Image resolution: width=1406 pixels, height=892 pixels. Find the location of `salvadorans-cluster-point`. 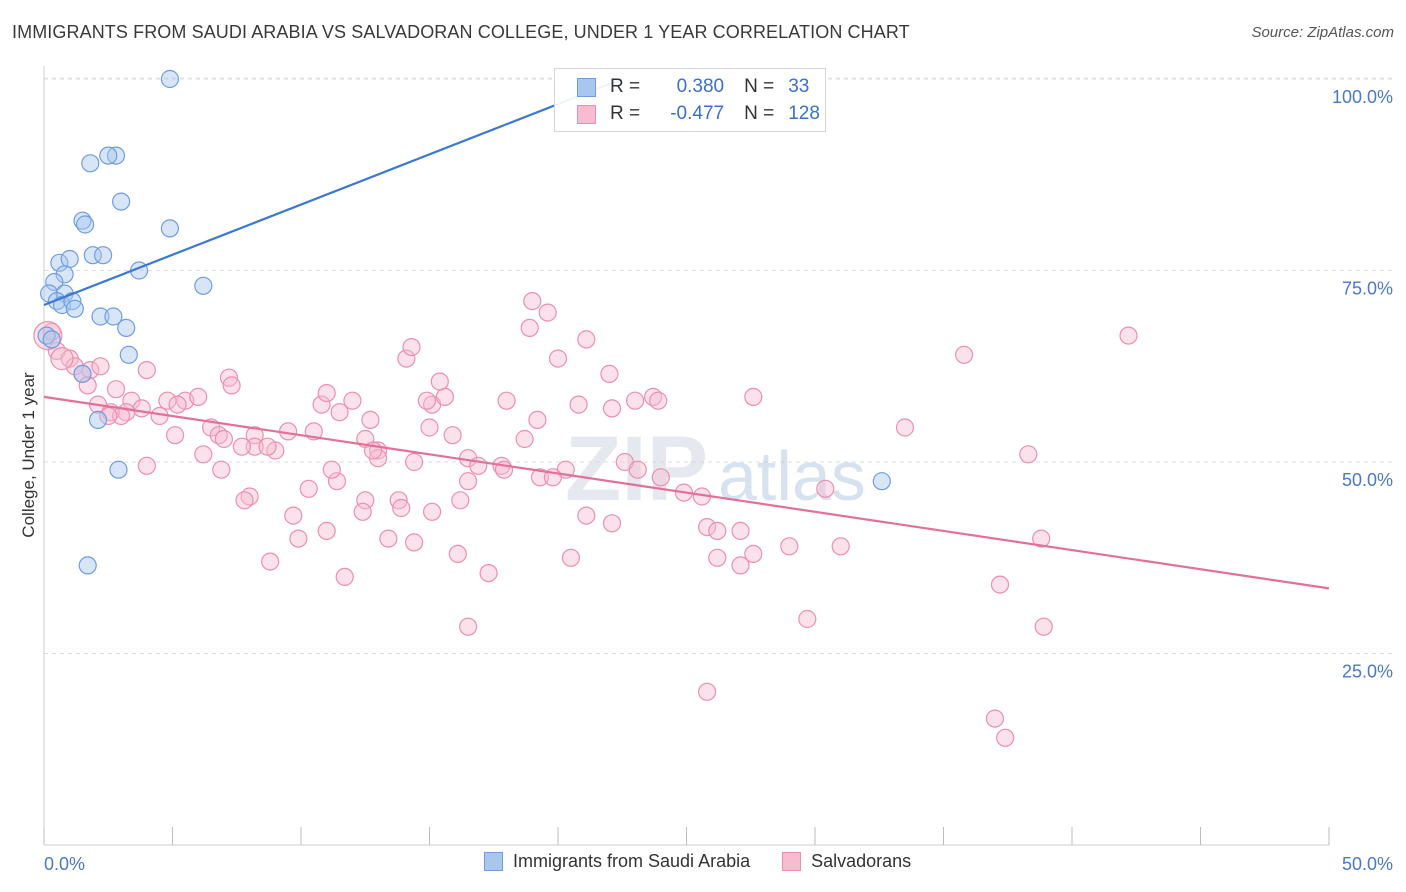

salvadorans-cluster-point is located at coordinates (62, 358).